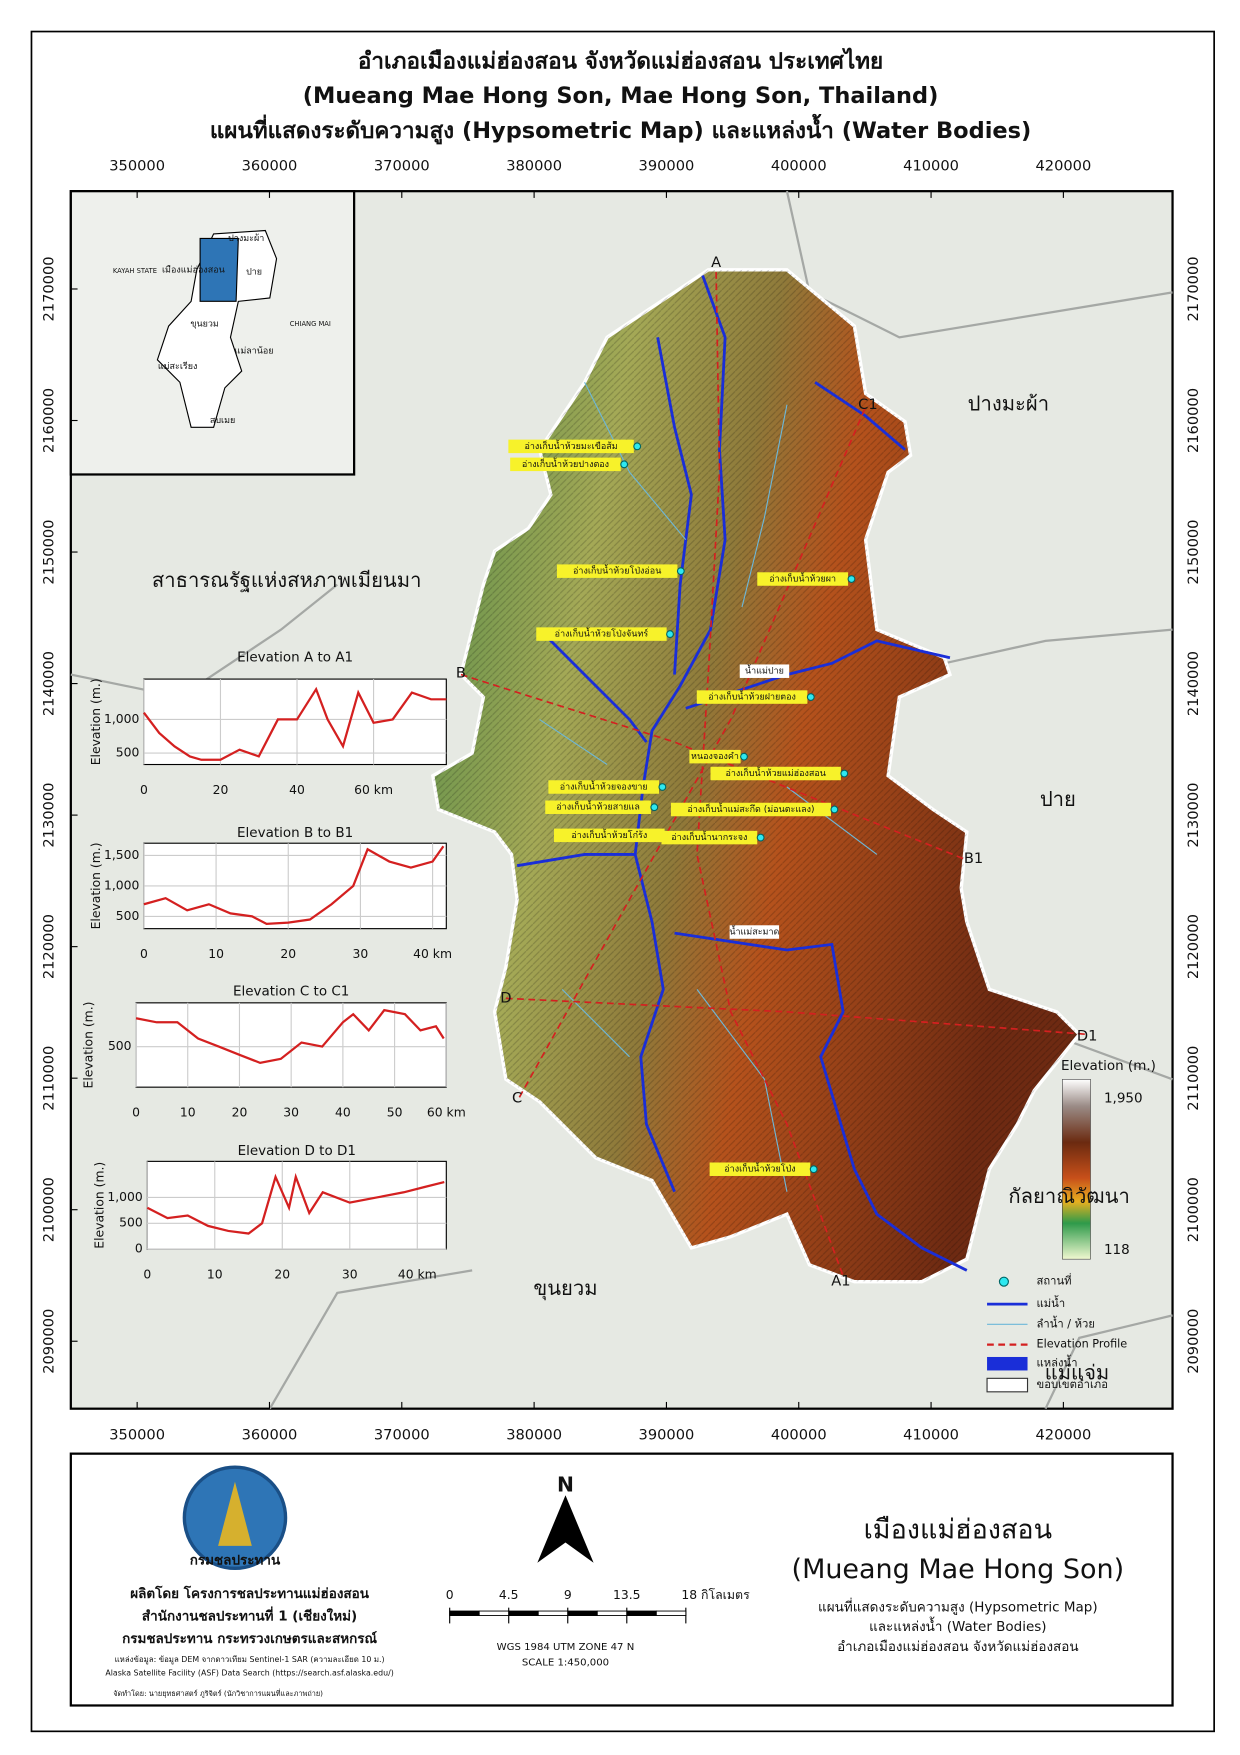 The image size is (1240, 1755). Describe the element at coordinates (517, 1097) in the screenshot. I see `profile-point: C` at that location.